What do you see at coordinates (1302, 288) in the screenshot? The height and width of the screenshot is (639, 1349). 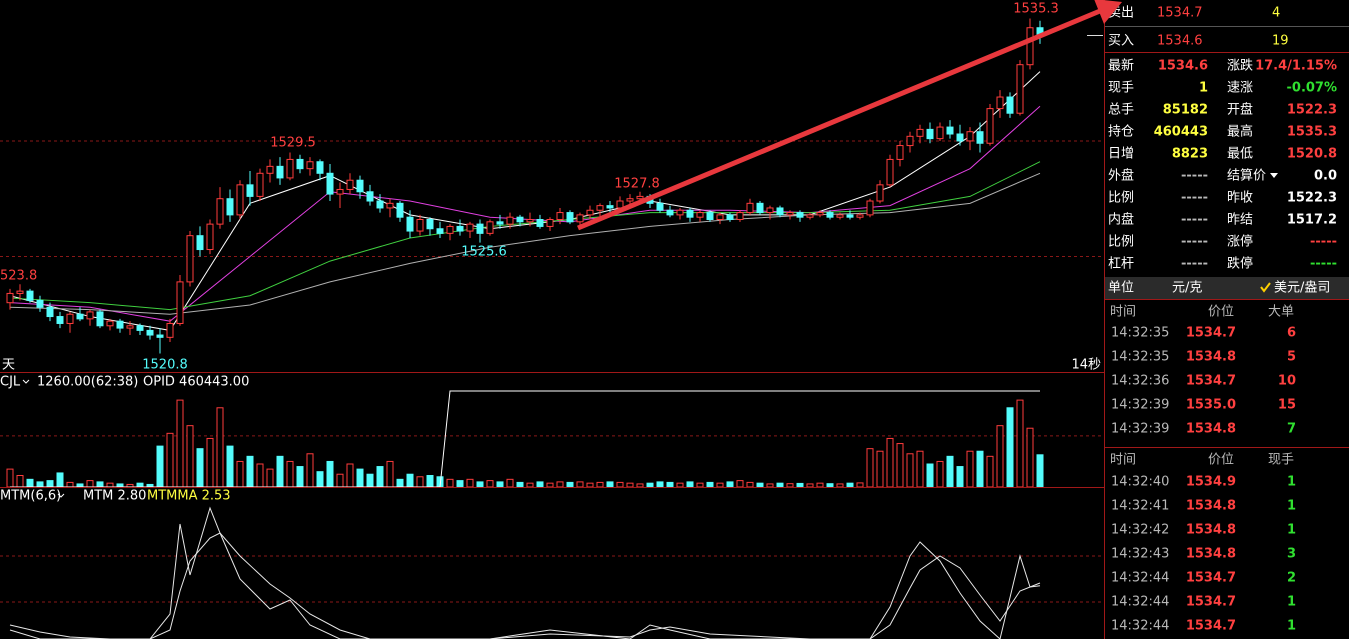 I see `unit-option: 美元/盎司` at bounding box center [1302, 288].